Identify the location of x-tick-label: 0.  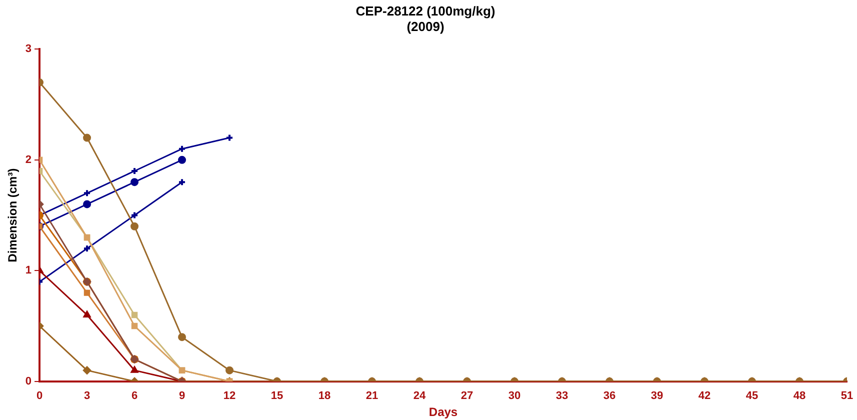
(39, 396).